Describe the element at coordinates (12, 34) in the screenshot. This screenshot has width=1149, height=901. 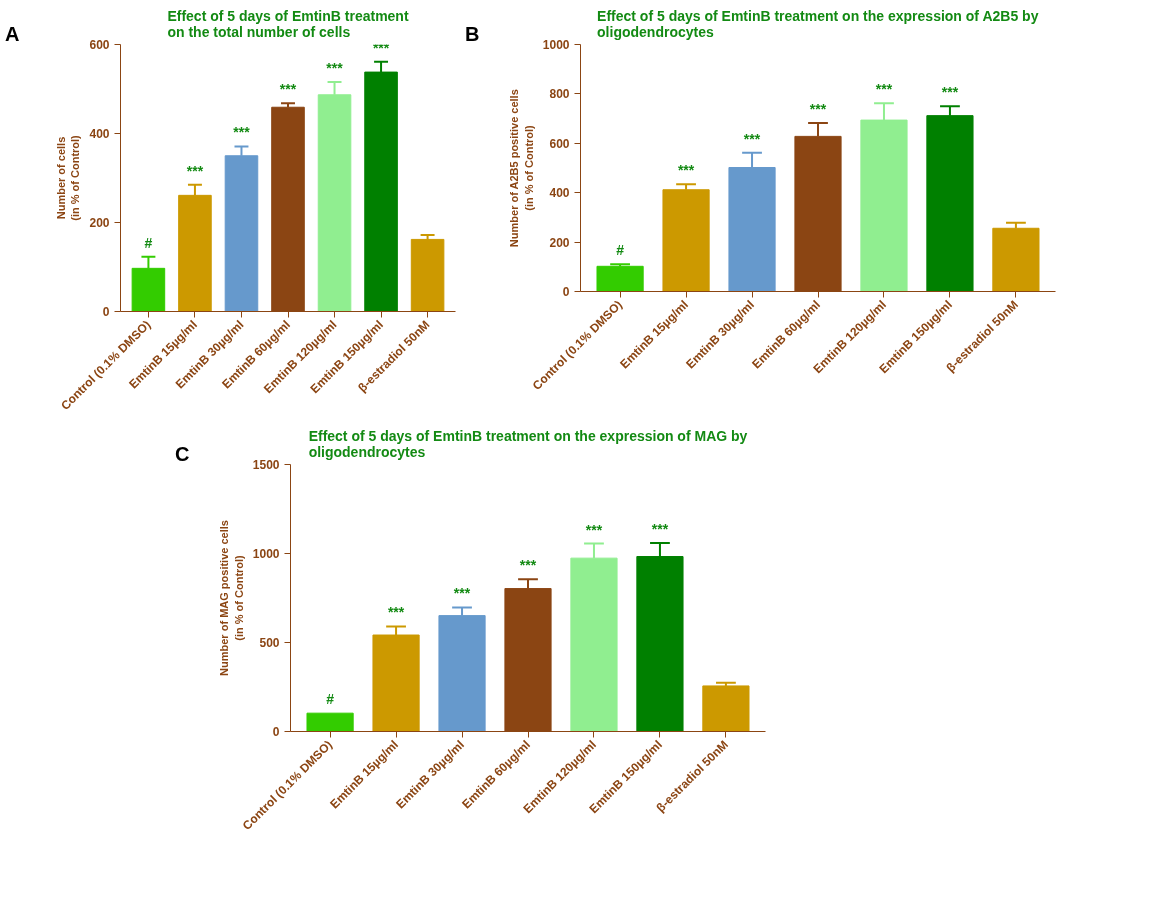
I see `text: A` at that location.